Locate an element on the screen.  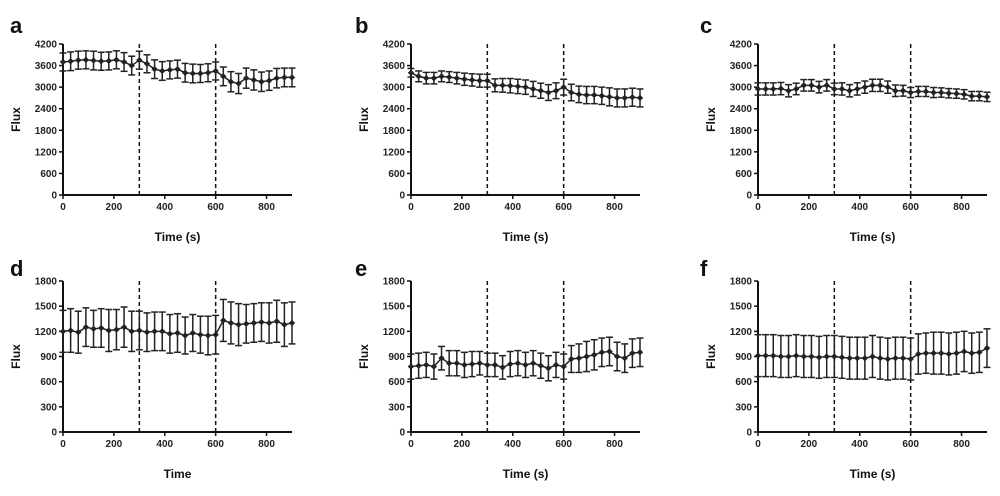
panel-letter: c is located at coordinates (706, 25).